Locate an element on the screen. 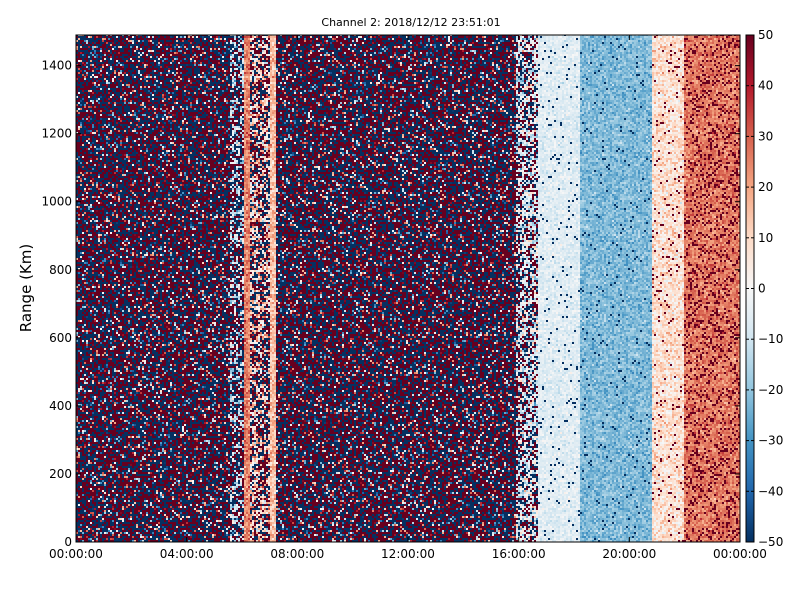 This screenshot has height=600, width=800. y-tick-label: 1400 is located at coordinates (56, 66).